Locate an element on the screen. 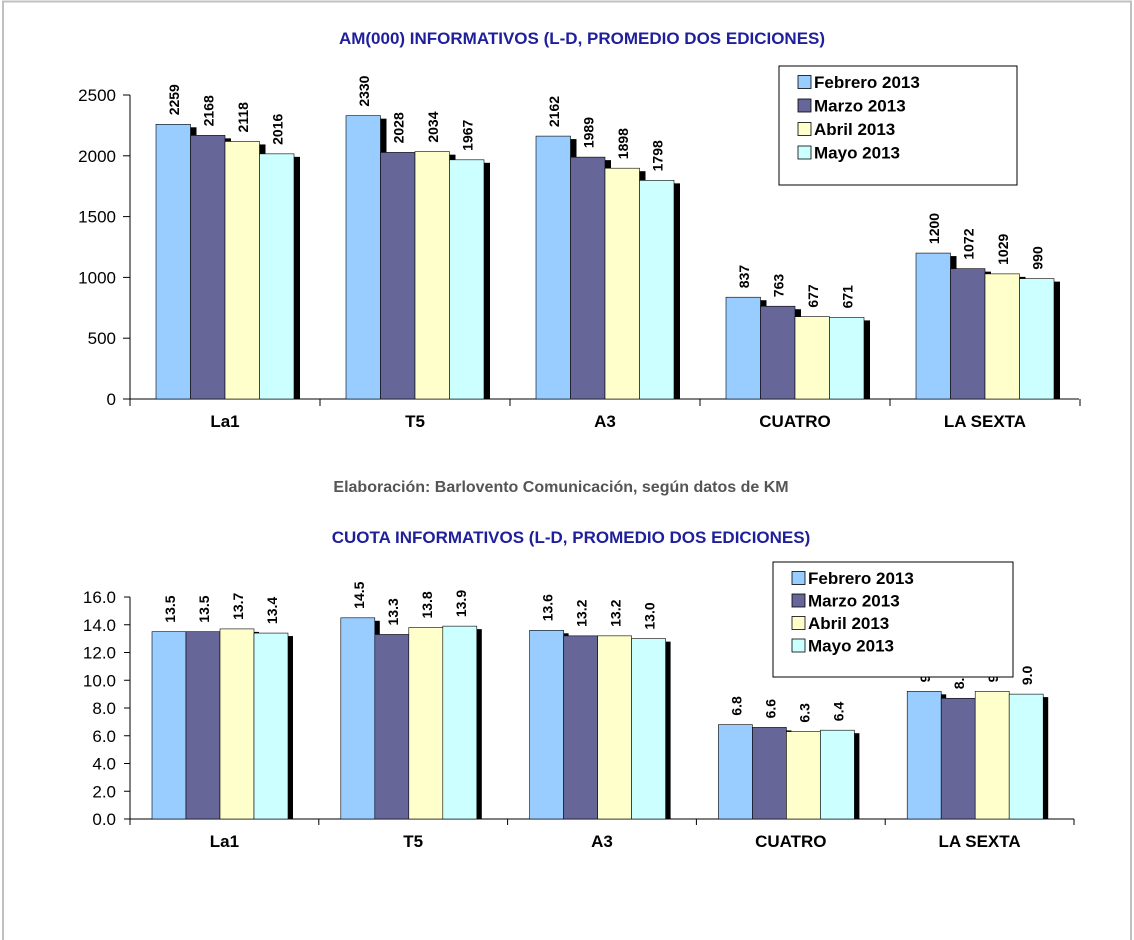 Image resolution: width=1134 pixels, height=940 pixels. share-legend-label: Febrero 2013 is located at coordinates (861, 578).